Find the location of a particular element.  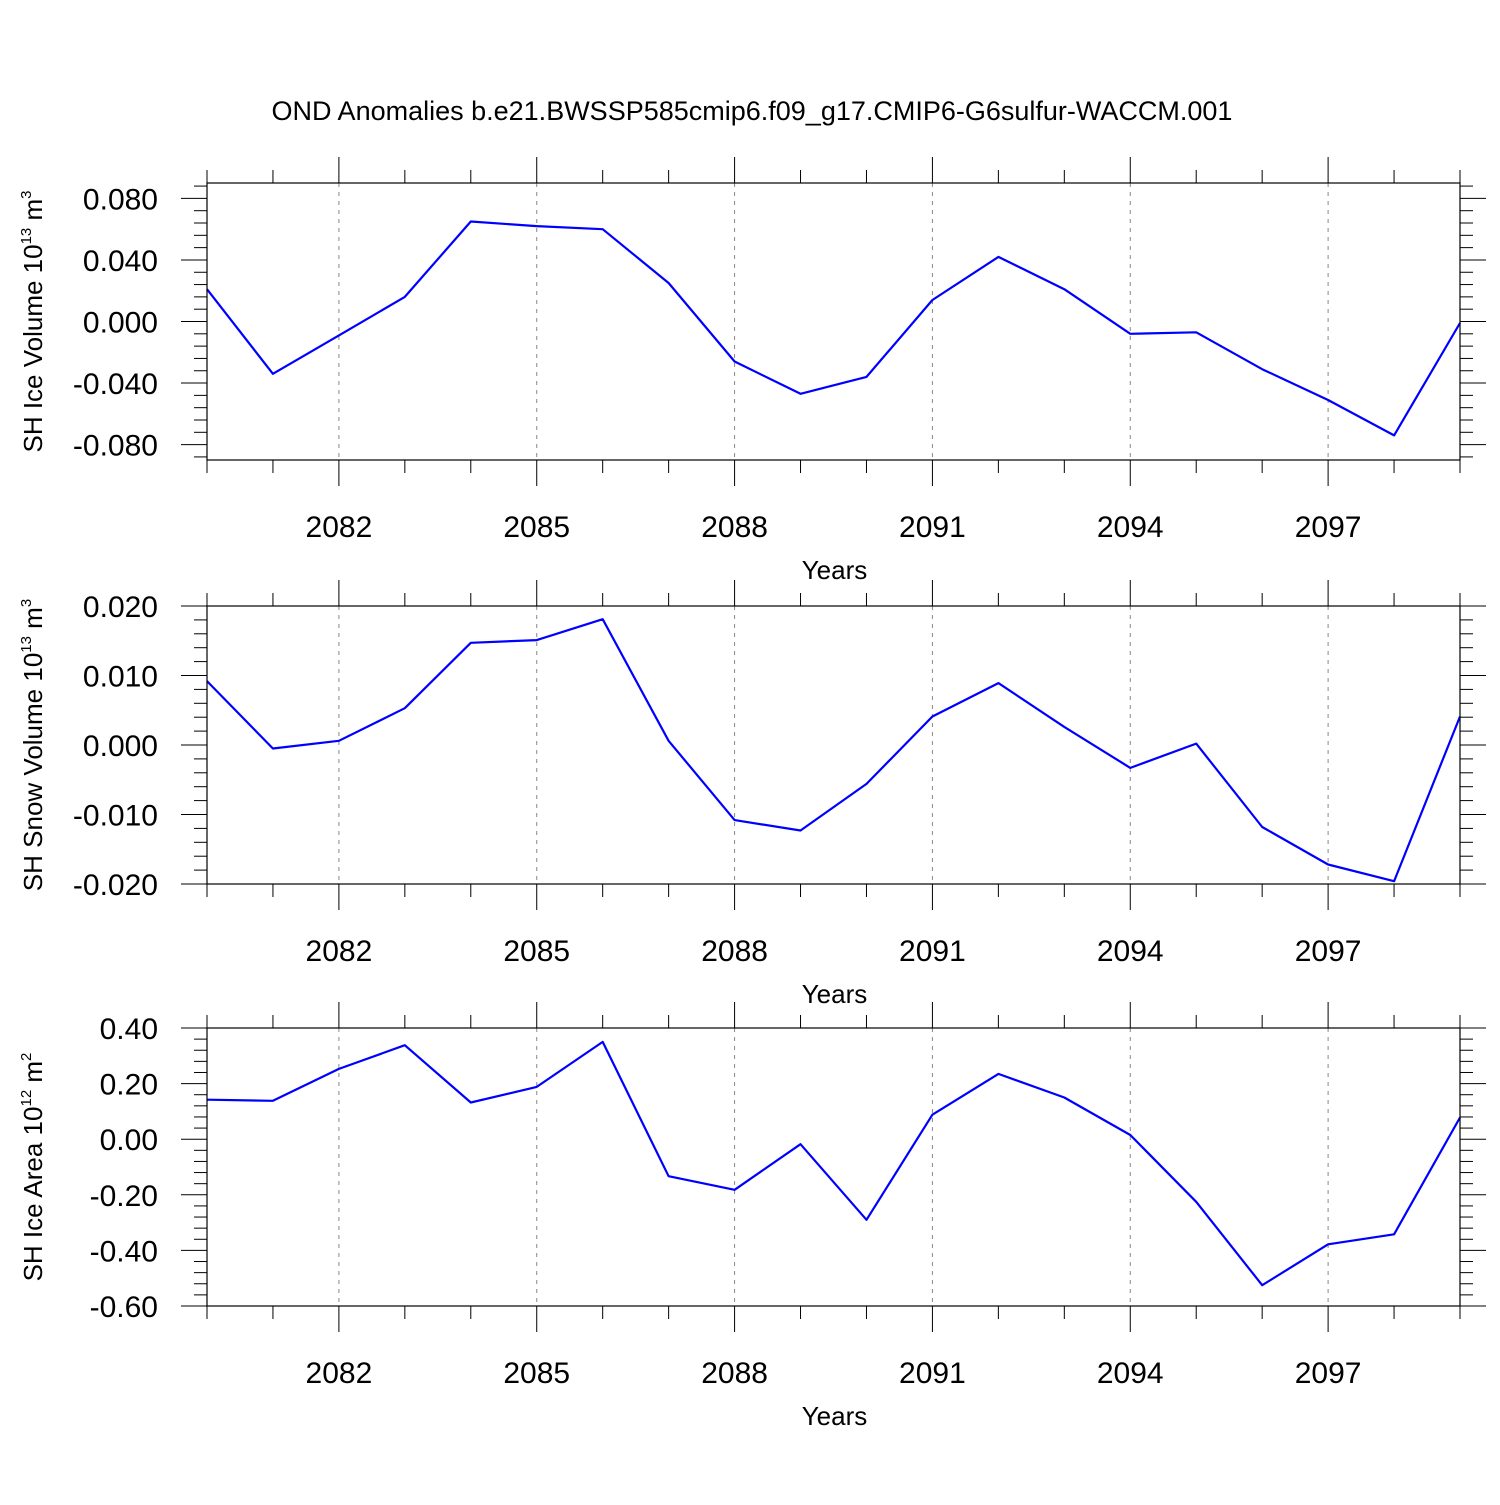

y-tick-label: -0.020 is located at coordinates (115, 885).